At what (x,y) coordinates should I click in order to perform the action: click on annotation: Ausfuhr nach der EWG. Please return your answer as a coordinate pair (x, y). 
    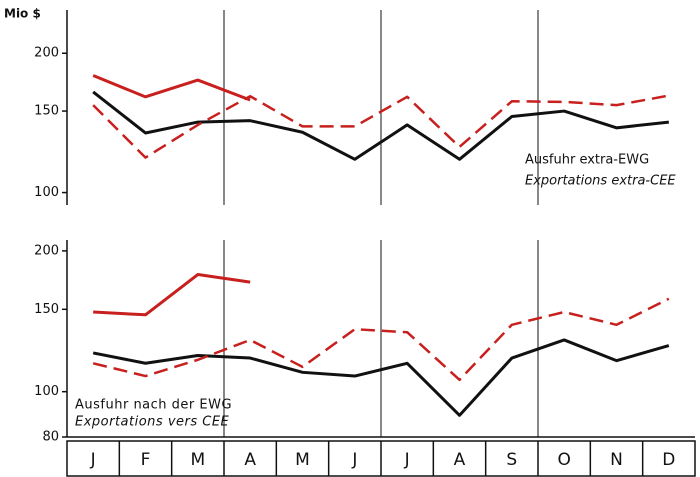
    Looking at the image, I should click on (153, 405).